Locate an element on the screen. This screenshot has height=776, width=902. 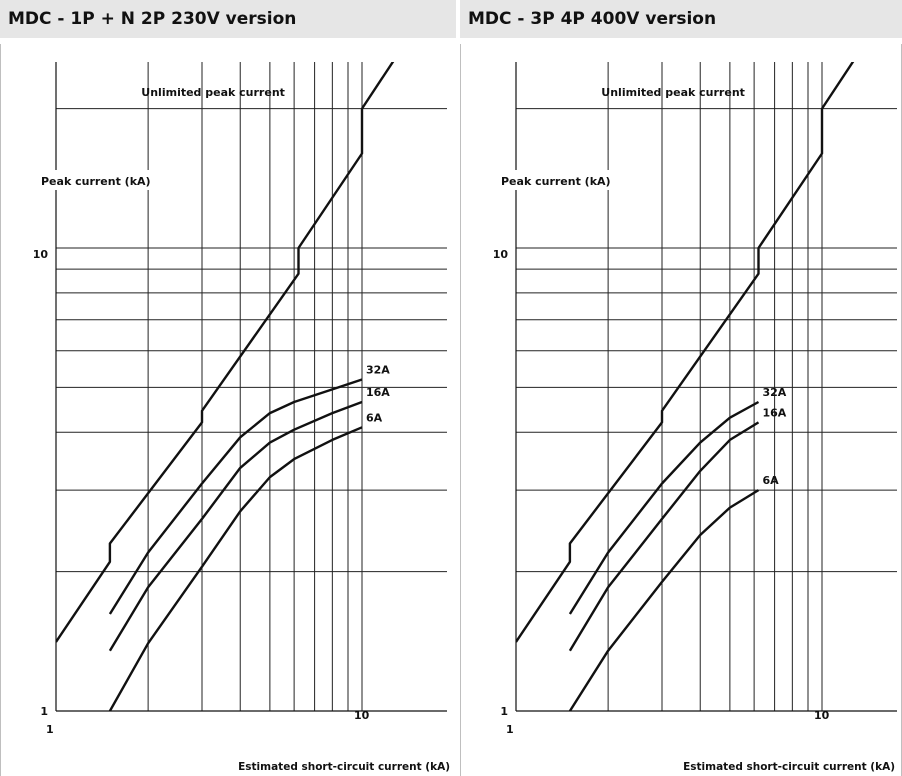
panel-divider is located at coordinates (458, 388).